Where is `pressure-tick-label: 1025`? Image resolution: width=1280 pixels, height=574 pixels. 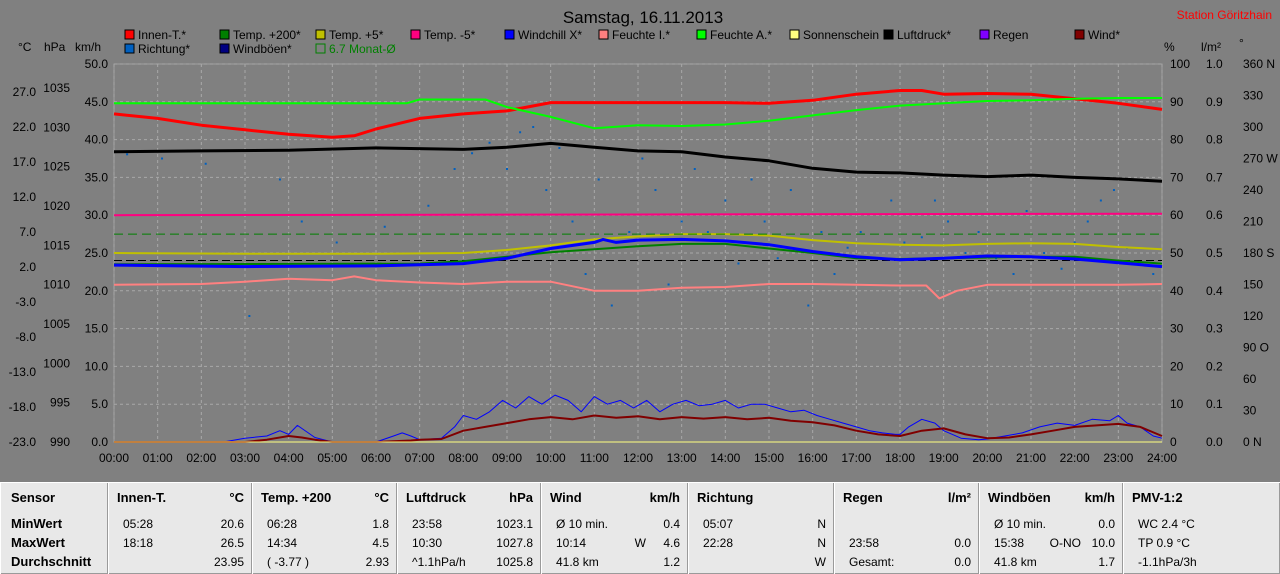 pressure-tick-label: 1025 is located at coordinates (56, 167).